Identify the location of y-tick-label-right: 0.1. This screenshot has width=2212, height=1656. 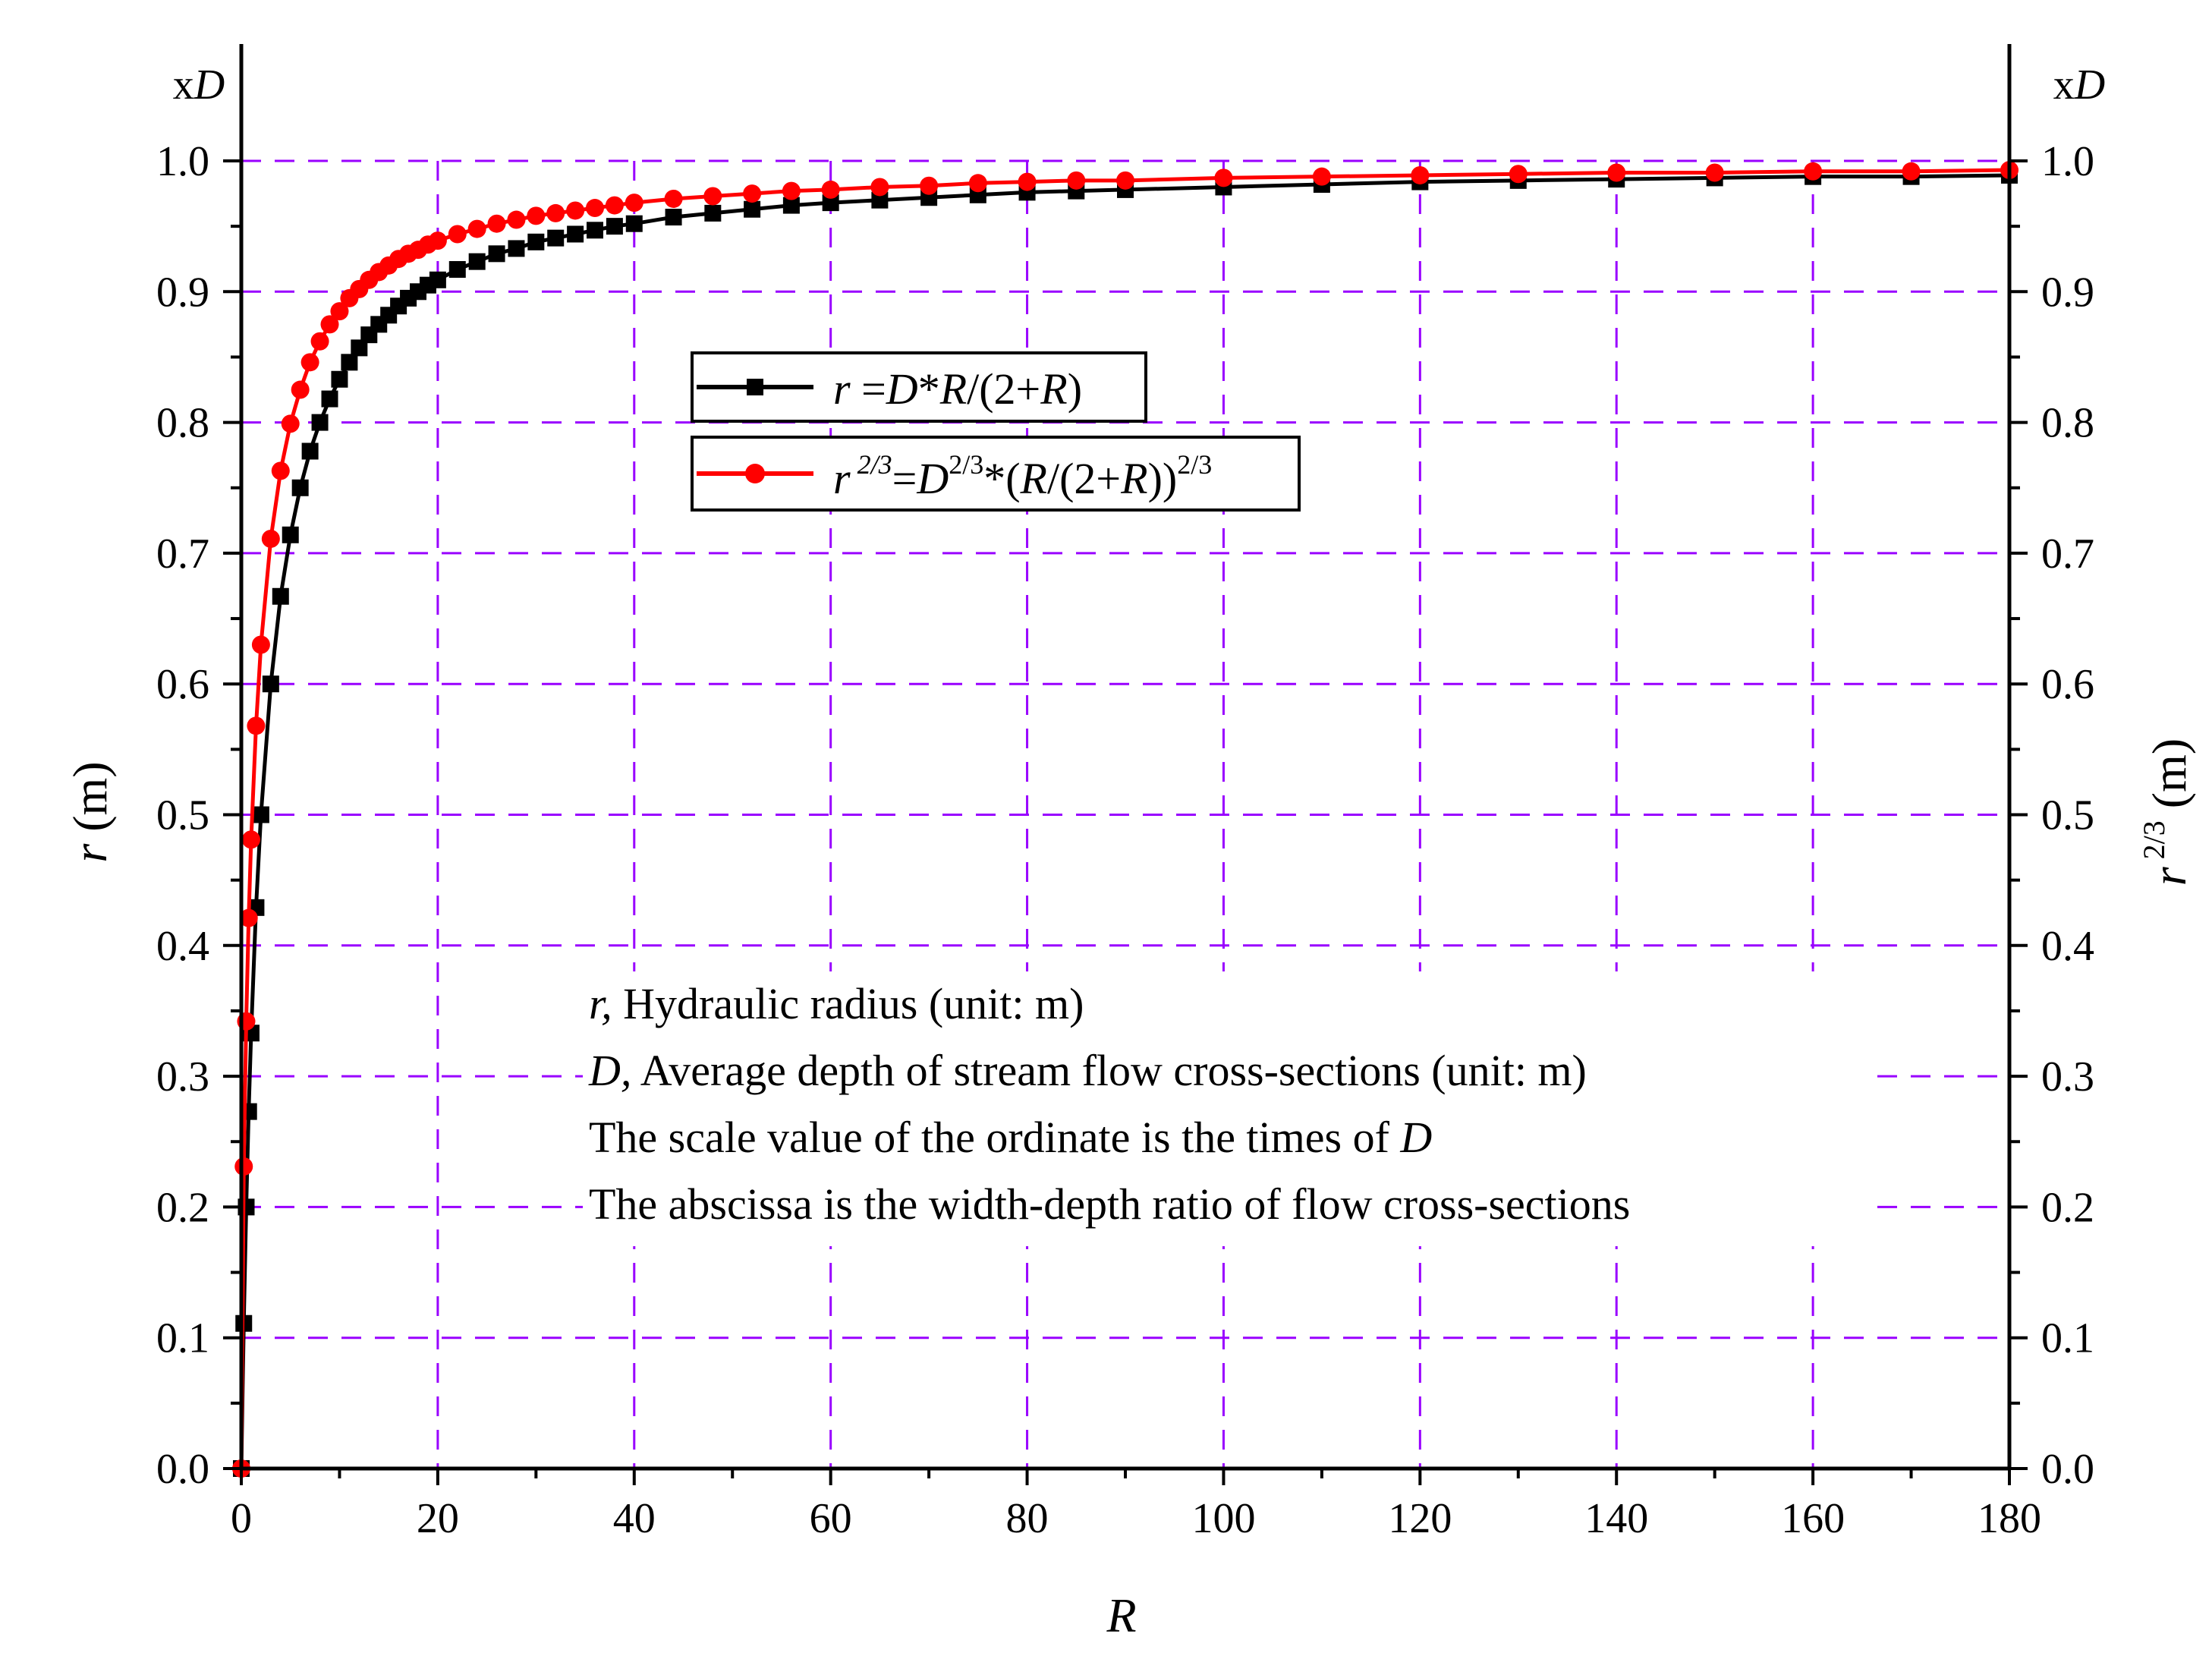
(2067, 1339).